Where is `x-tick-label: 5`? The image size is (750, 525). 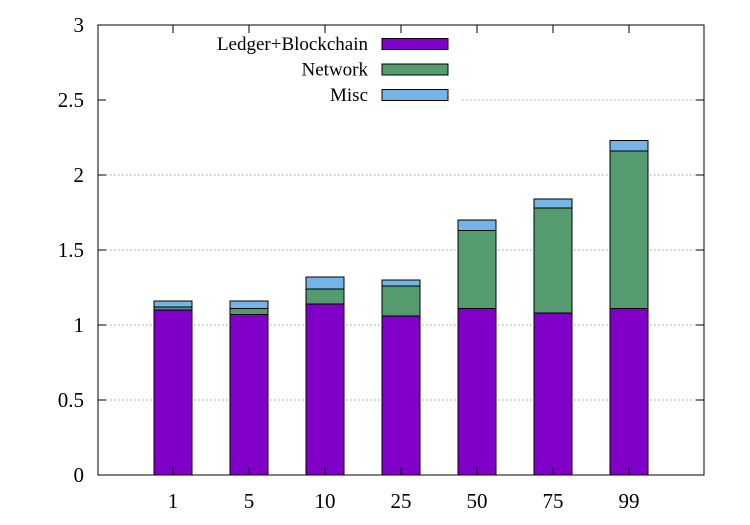
x-tick-label: 5 is located at coordinates (249, 501).